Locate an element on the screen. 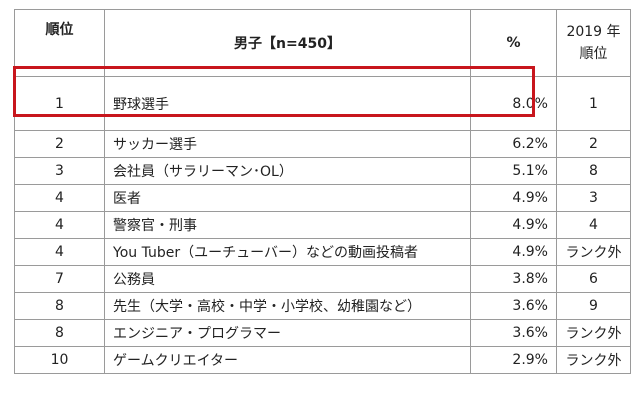  prev-rank-cell: 9 is located at coordinates (593, 306).